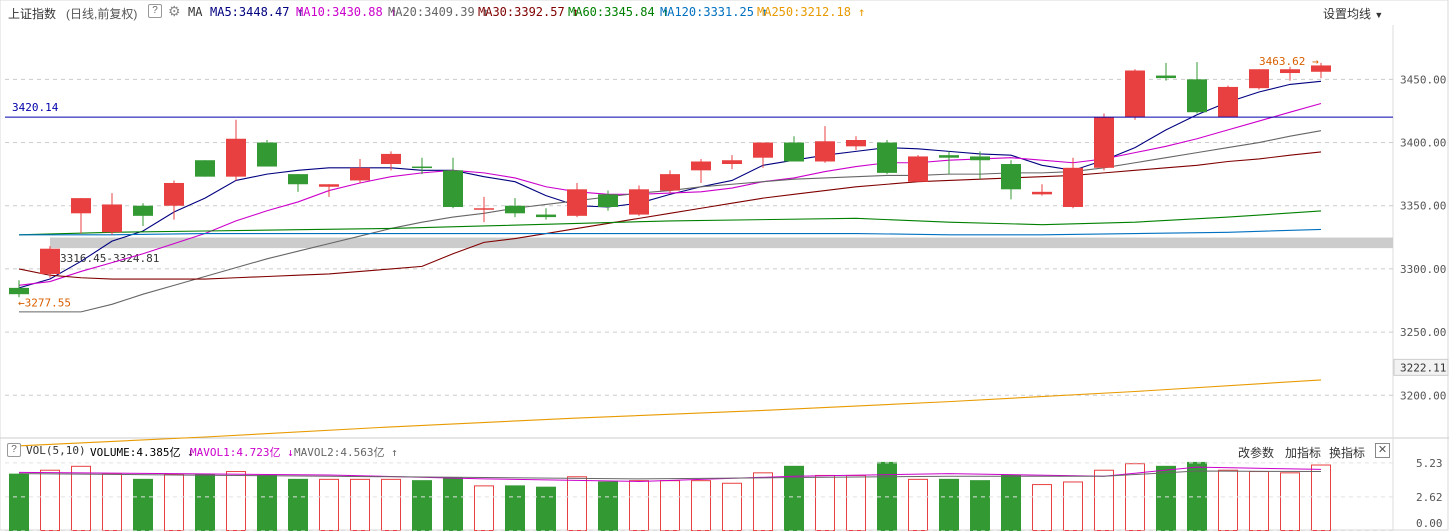 The height and width of the screenshot is (531, 1449). I want to click on help-icon: ?, so click(155, 11).